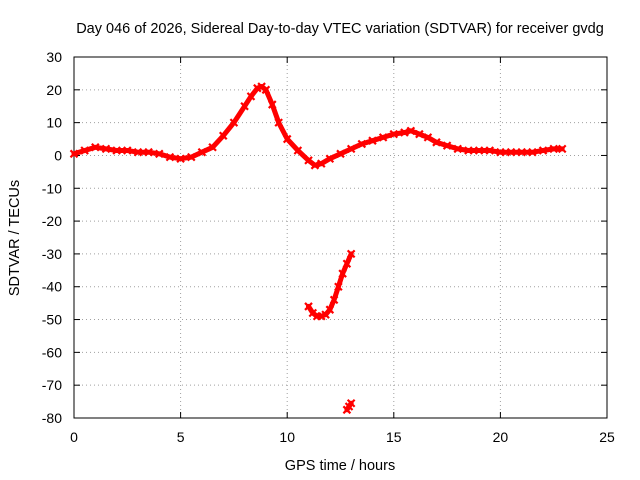 Image resolution: width=640 pixels, height=480 pixels. Describe the element at coordinates (330, 285) in the screenshot. I see `series-trace` at that location.